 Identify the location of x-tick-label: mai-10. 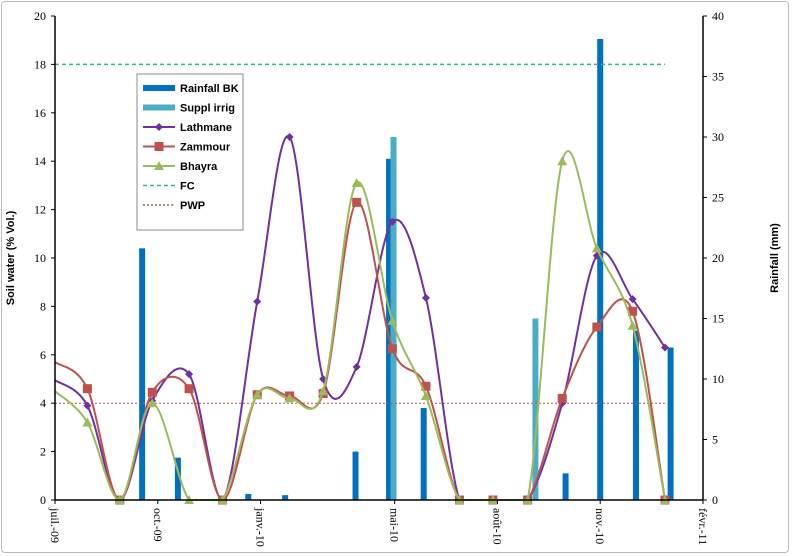
(395, 525).